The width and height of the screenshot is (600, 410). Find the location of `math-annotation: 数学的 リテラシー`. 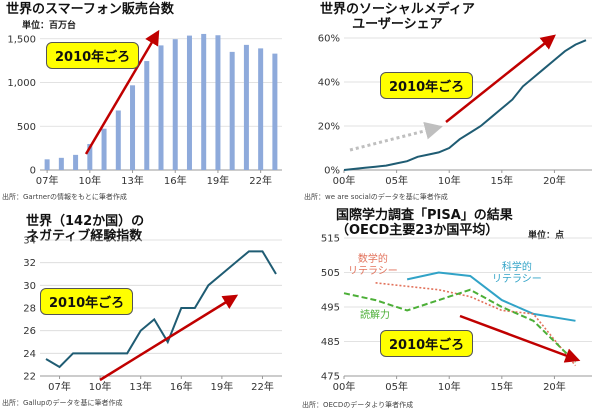

math-annotation: 数学的 リテラシー is located at coordinates (373, 265).